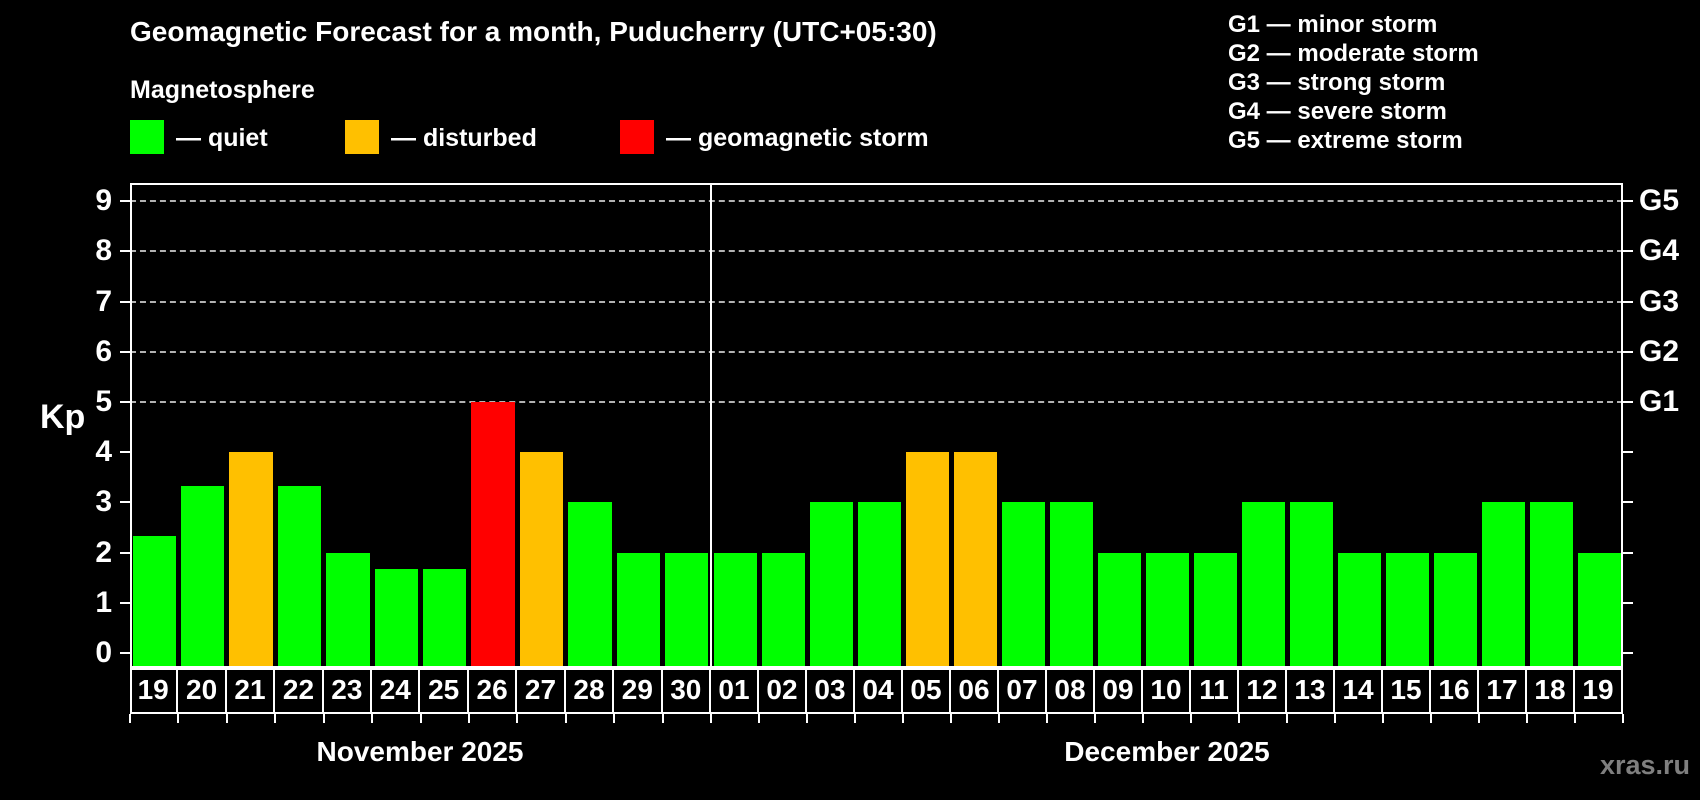 The width and height of the screenshot is (1700, 800). What do you see at coordinates (222, 90) in the screenshot?
I see `magnetosphere-label: Magnetosphere` at bounding box center [222, 90].